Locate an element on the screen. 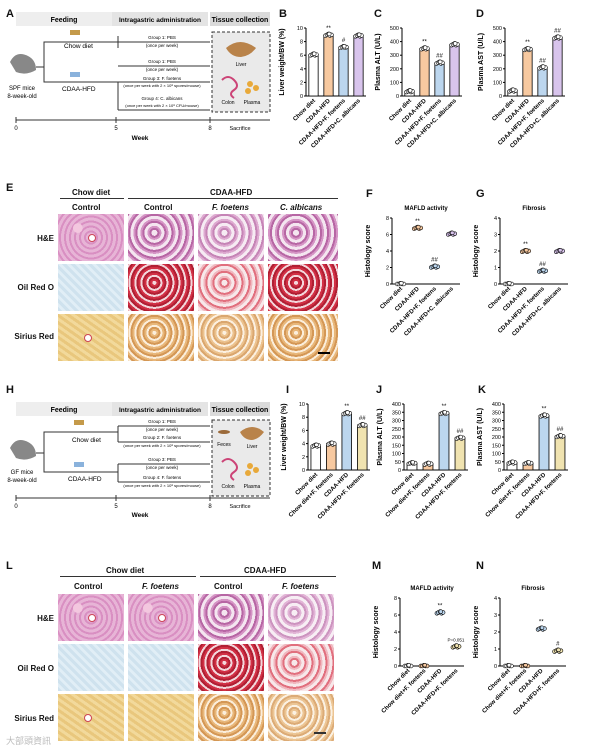  chart-b-sig-label: # is located at coordinates (344, 41).